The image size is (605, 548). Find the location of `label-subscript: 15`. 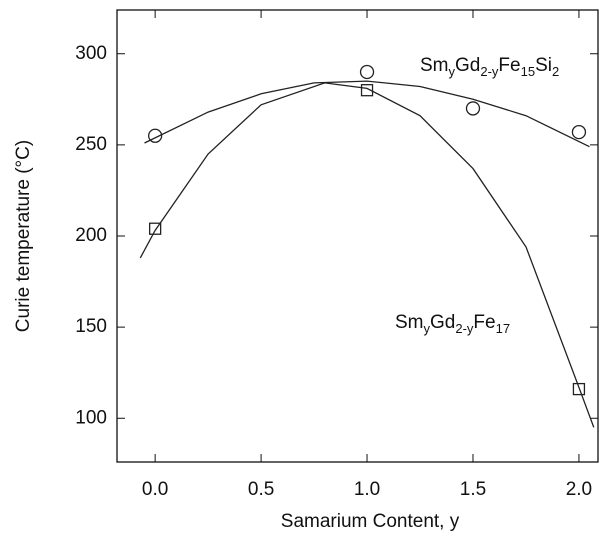

label-subscript: 15 is located at coordinates (528, 71).